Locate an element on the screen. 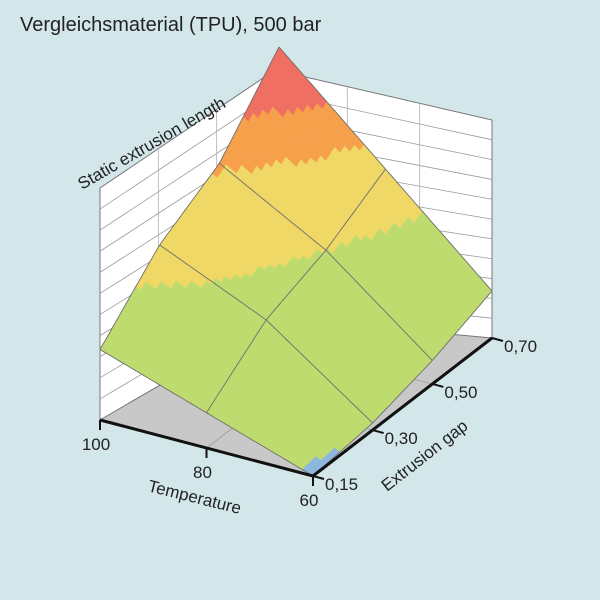  y-axis-line is located at coordinates (402, 407).